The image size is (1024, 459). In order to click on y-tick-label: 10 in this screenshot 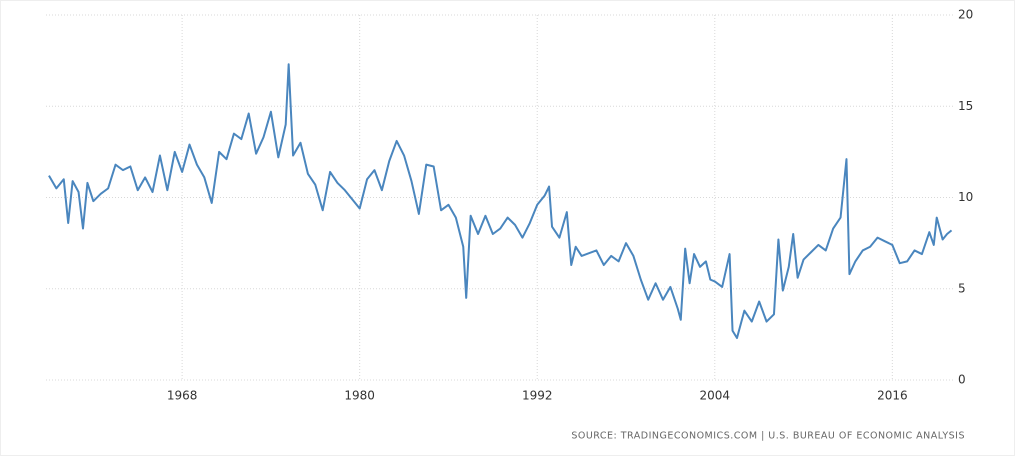, I will do `click(965, 197)`.